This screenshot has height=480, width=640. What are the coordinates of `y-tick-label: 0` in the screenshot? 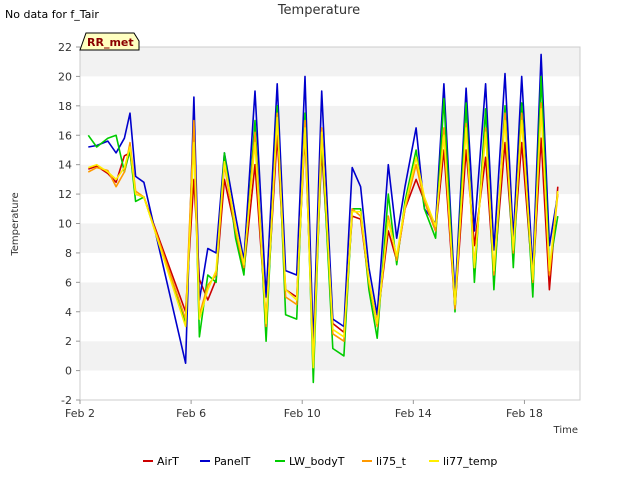 It's located at (68, 371).